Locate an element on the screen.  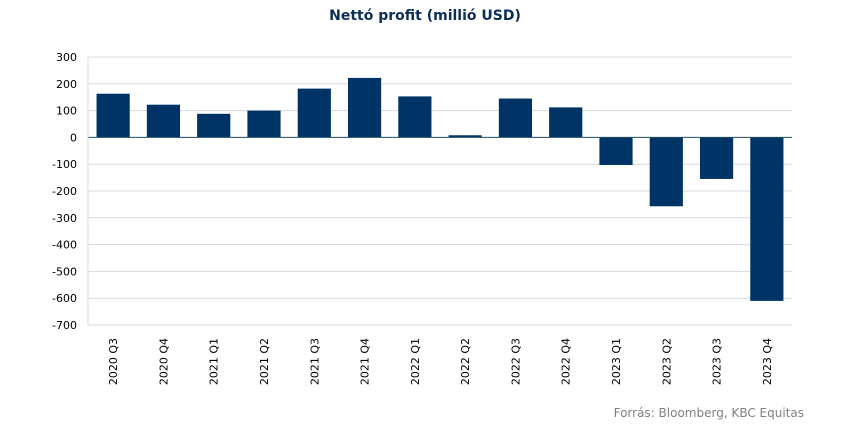
x-tick-label: 2023 Q4 is located at coordinates (767, 361).